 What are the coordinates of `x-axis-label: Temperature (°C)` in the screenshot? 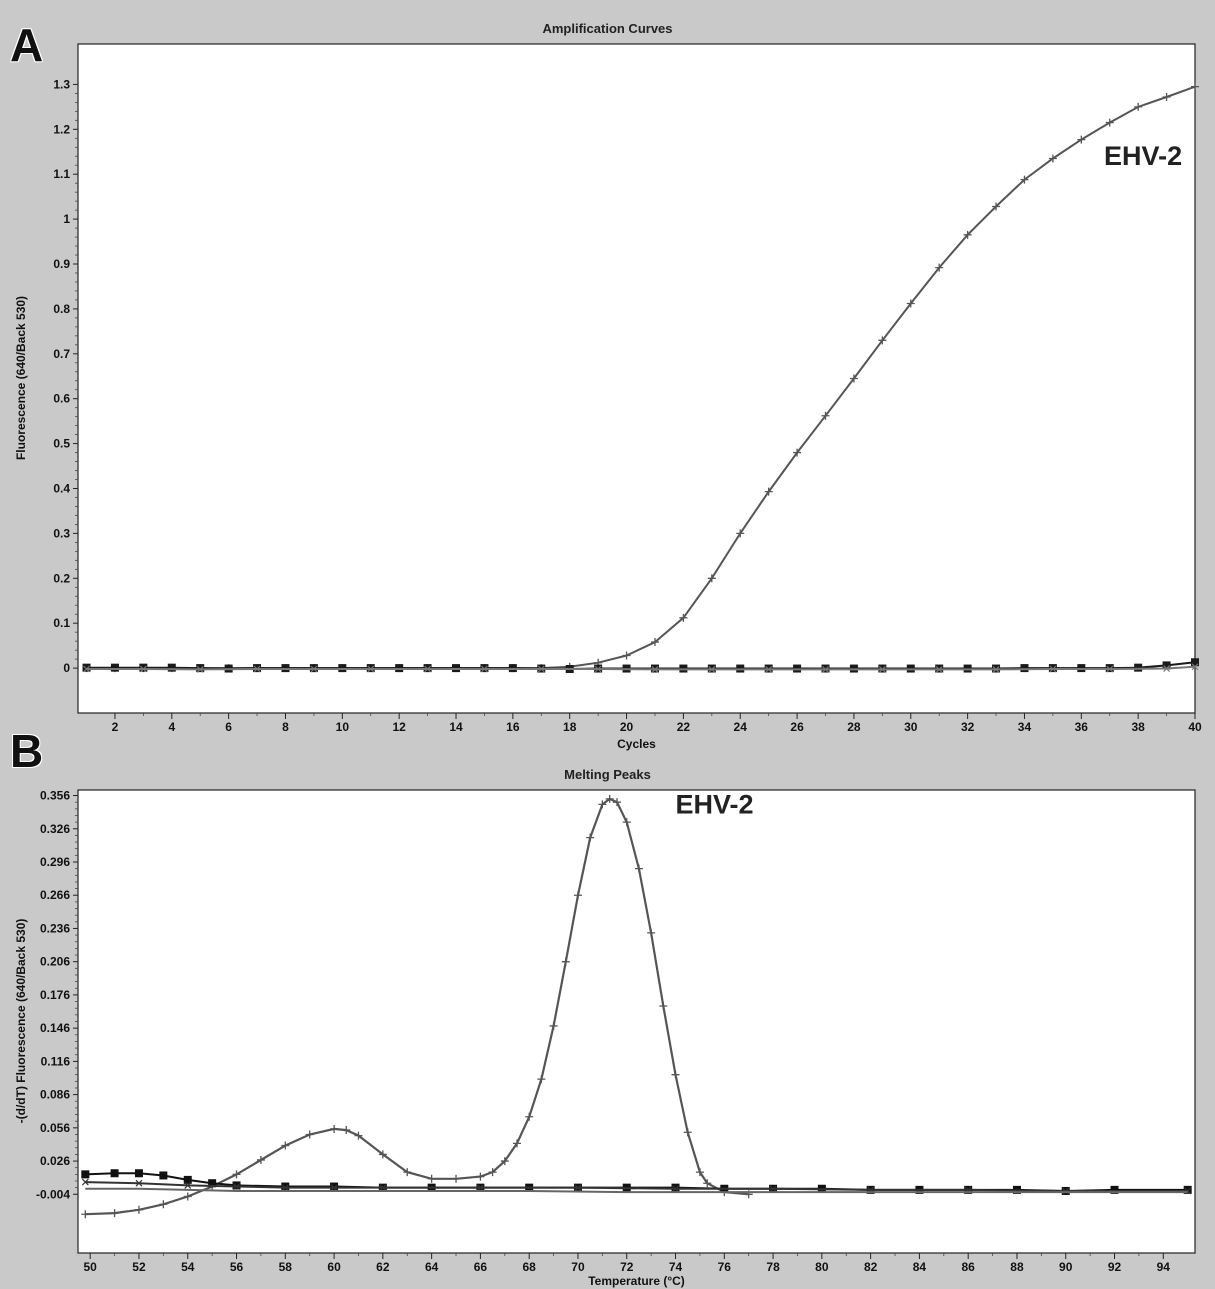 It's located at (636, 1281).